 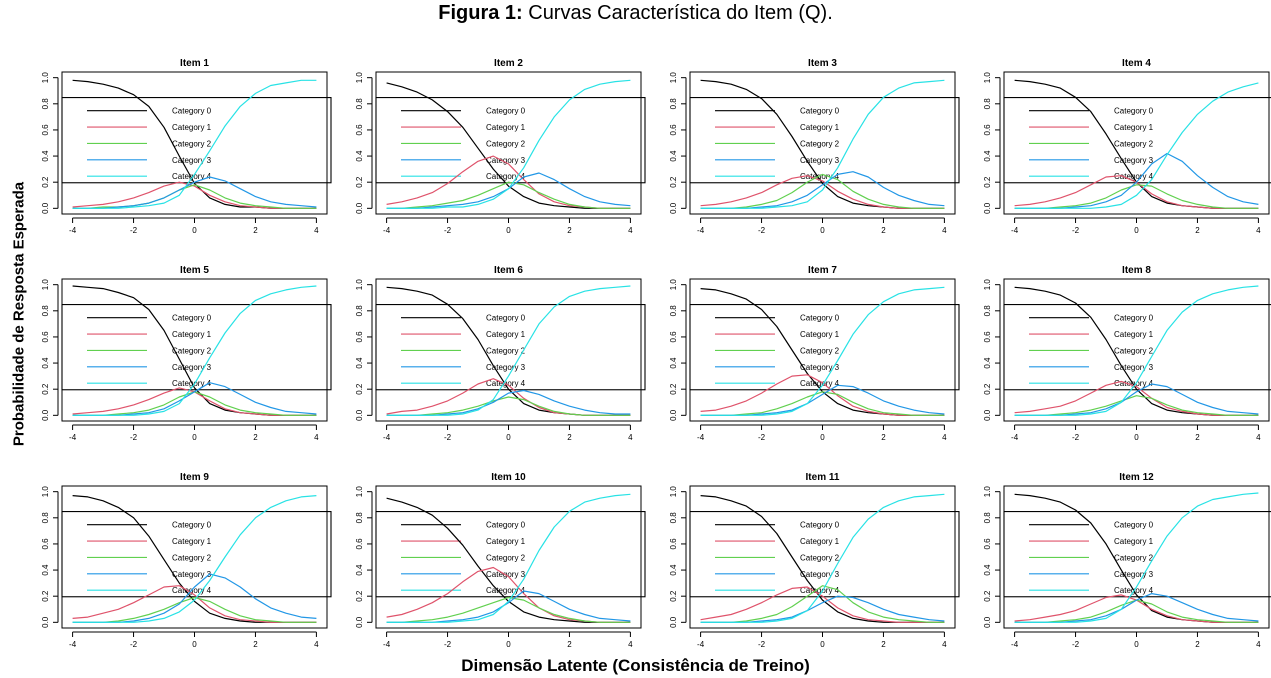 I want to click on panel-title: Item 8, so click(x=1136, y=270).